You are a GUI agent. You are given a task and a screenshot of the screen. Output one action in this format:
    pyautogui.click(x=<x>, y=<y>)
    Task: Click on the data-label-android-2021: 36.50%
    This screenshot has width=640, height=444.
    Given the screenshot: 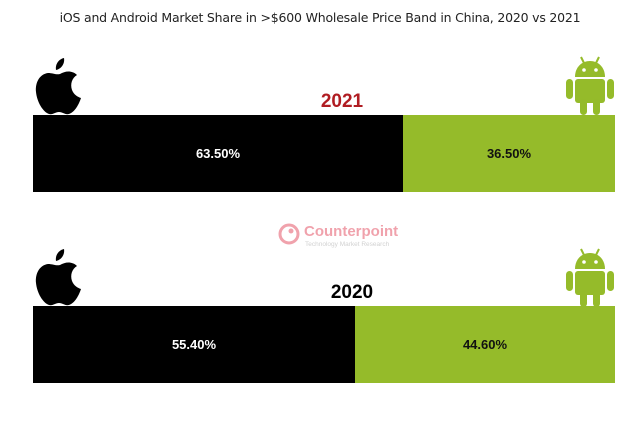 What is the action you would take?
    pyautogui.click(x=509, y=153)
    